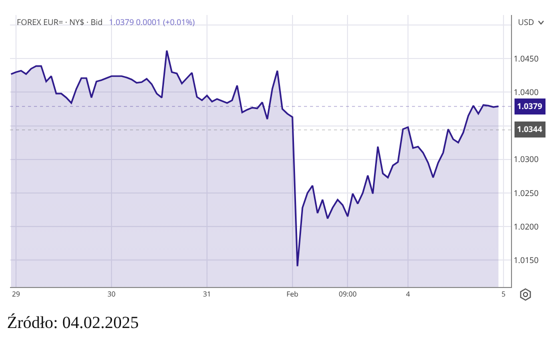 The width and height of the screenshot is (560, 340). What do you see at coordinates (152, 22) in the screenshot?
I see `chart-subtitle: 1.0379 0.0001 (+0.01%)` at bounding box center [152, 22].